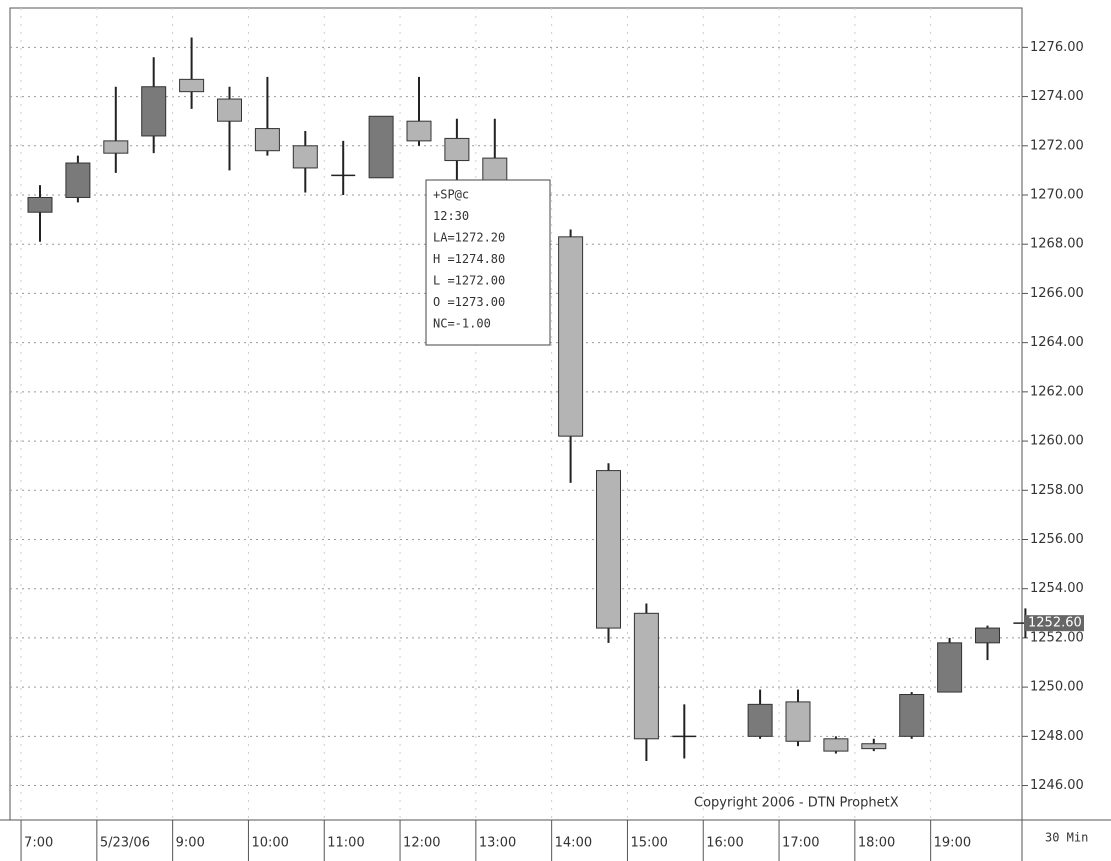  I want to click on y-tick-label: 1258.00, so click(1057, 490).